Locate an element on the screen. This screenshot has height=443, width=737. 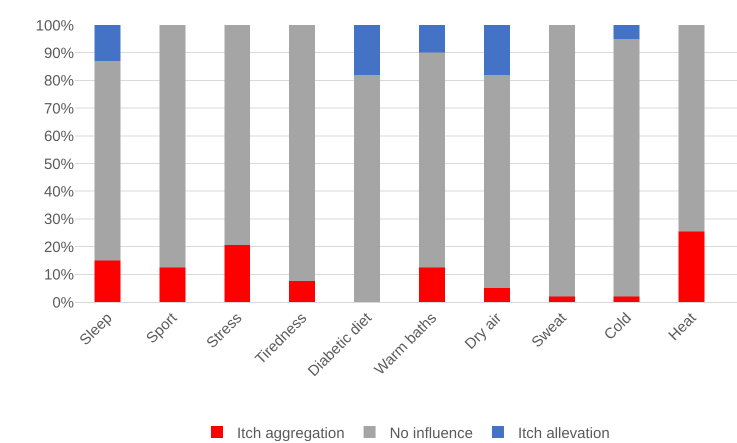
y-tick-label: 10% is located at coordinates (59, 275).